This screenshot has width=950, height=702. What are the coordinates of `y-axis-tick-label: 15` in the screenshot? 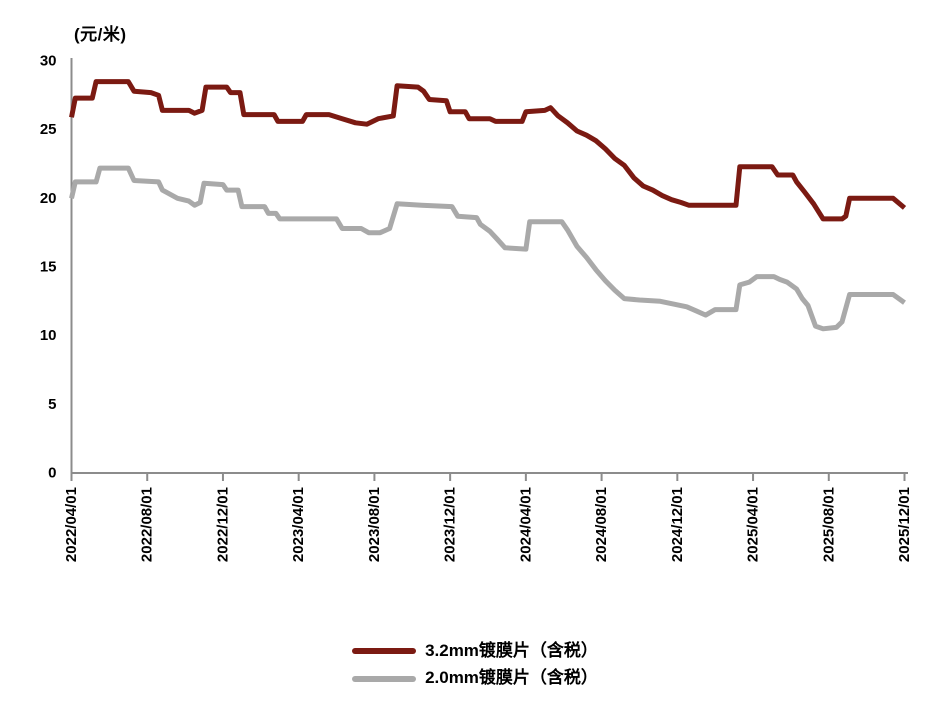 It's located at (48, 267).